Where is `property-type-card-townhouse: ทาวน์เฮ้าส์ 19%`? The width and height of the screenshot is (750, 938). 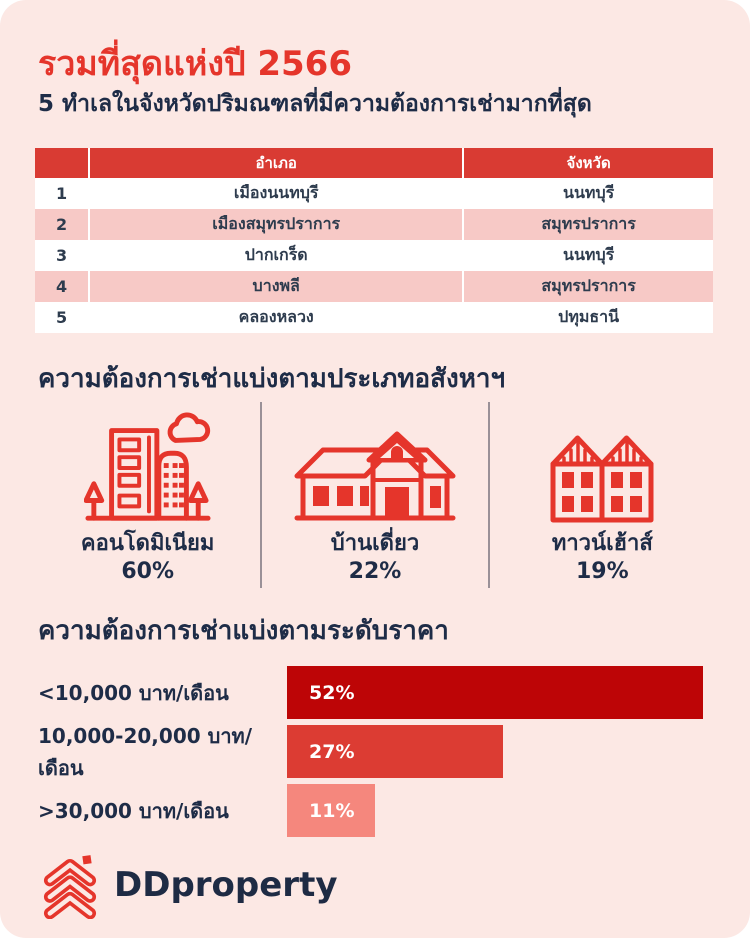
property-type-card-townhouse: ทาวน์เฮ้าส์ 19% is located at coordinates (601, 495).